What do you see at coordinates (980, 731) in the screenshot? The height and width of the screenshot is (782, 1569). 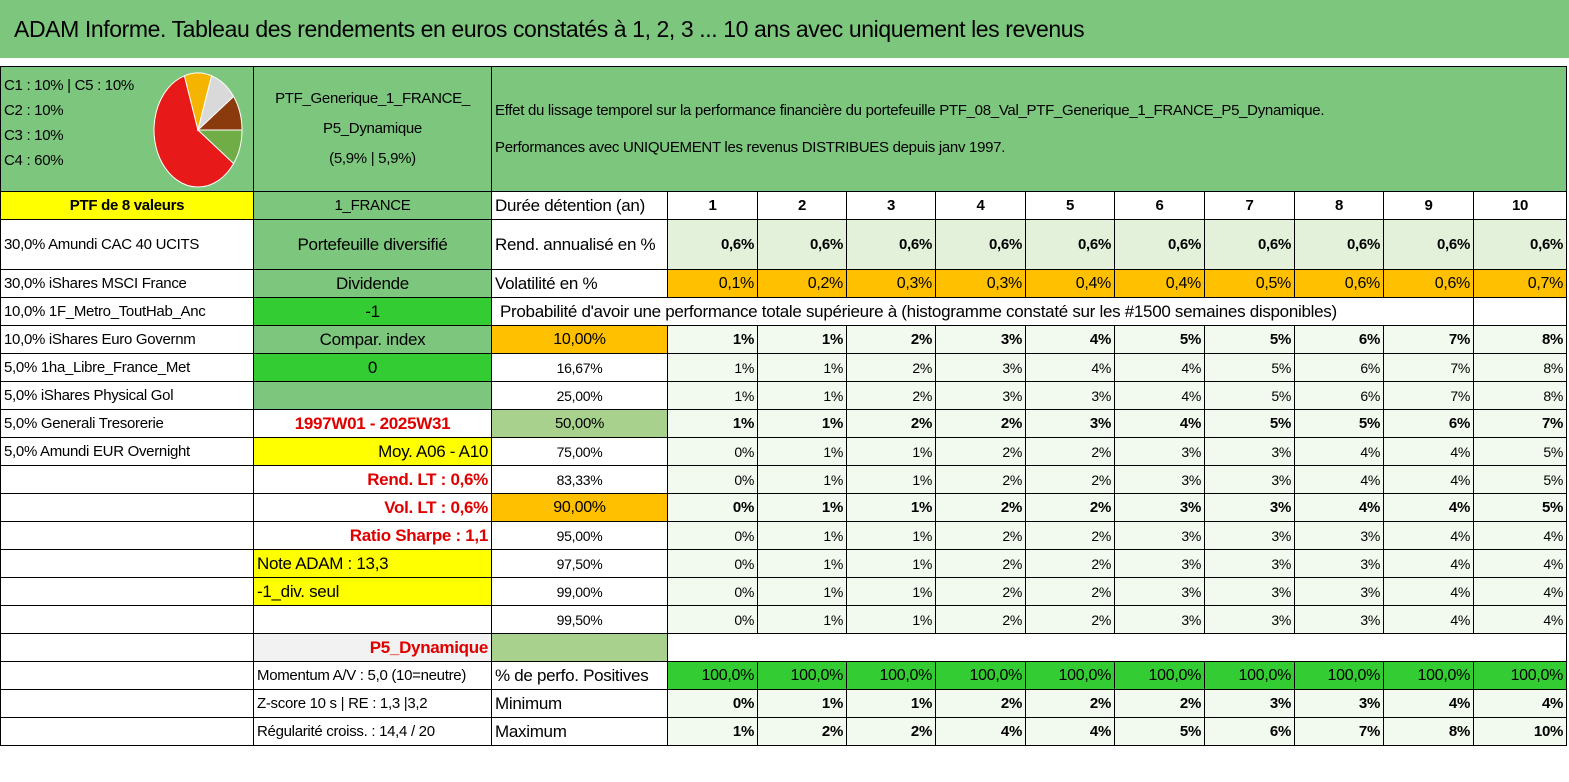 I see `maximum-value: 4%` at bounding box center [980, 731].